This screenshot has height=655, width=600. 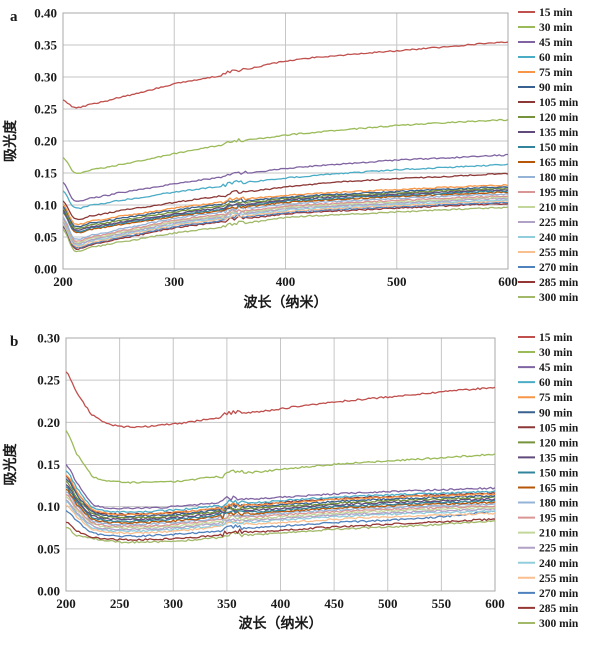 I want to click on svg-text: 0.40, so click(x=45, y=13).